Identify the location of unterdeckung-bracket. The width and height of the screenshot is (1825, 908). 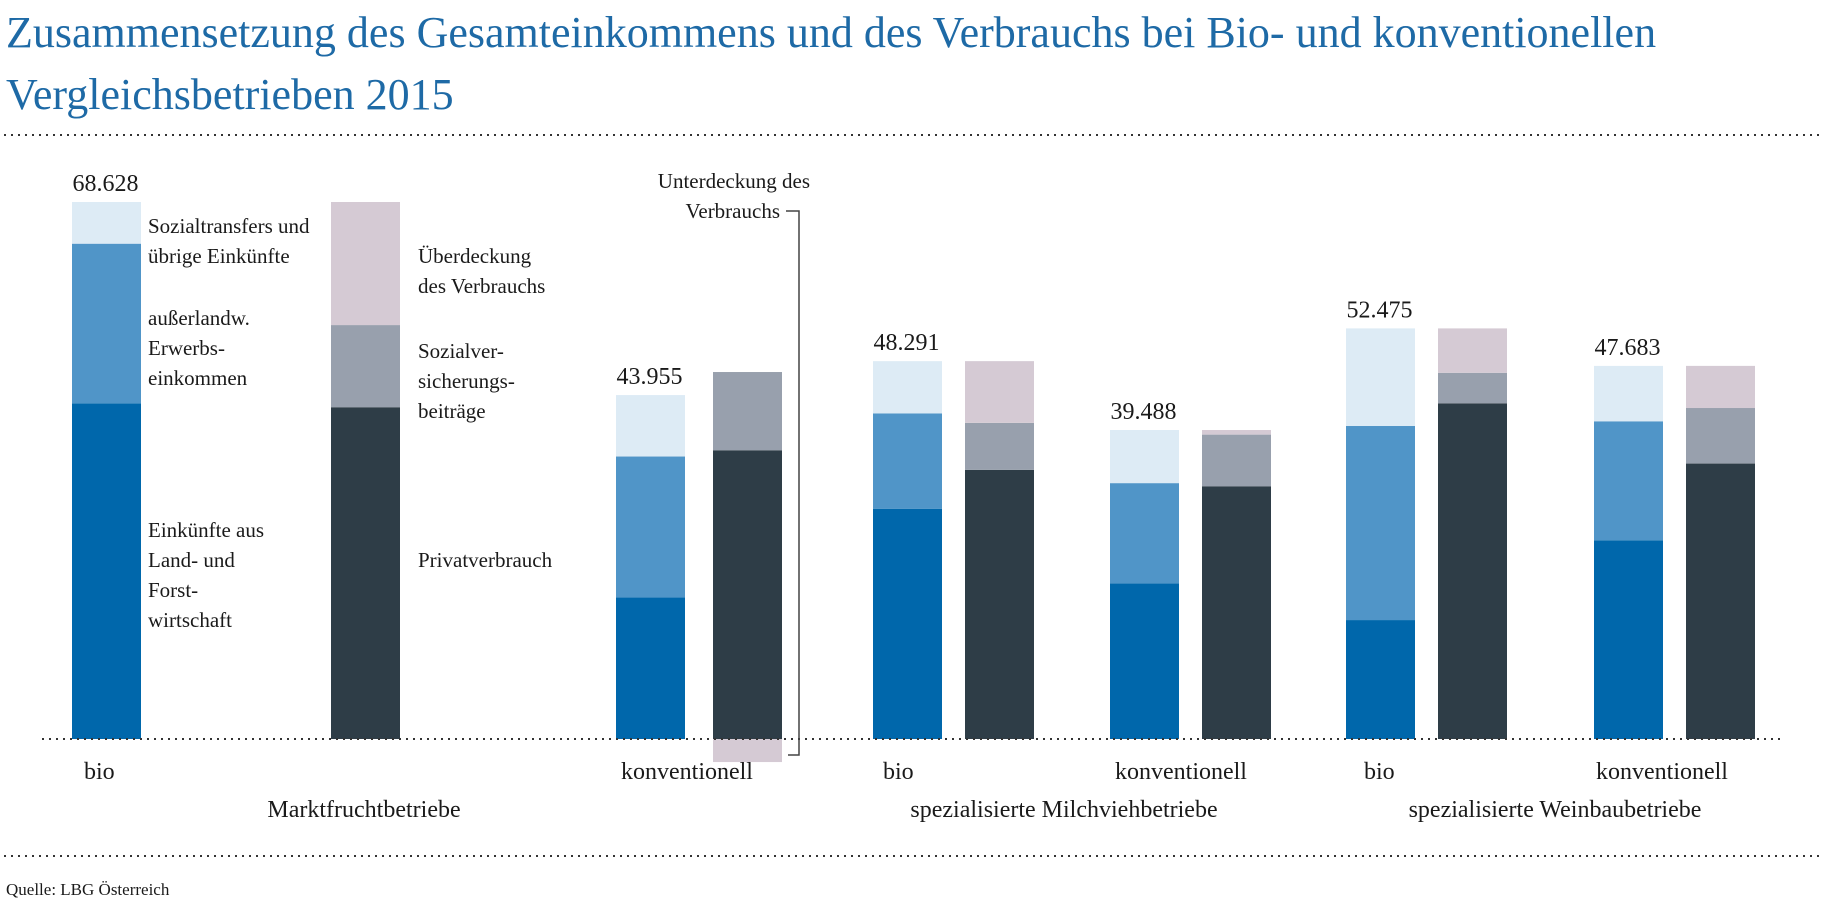
(793, 483).